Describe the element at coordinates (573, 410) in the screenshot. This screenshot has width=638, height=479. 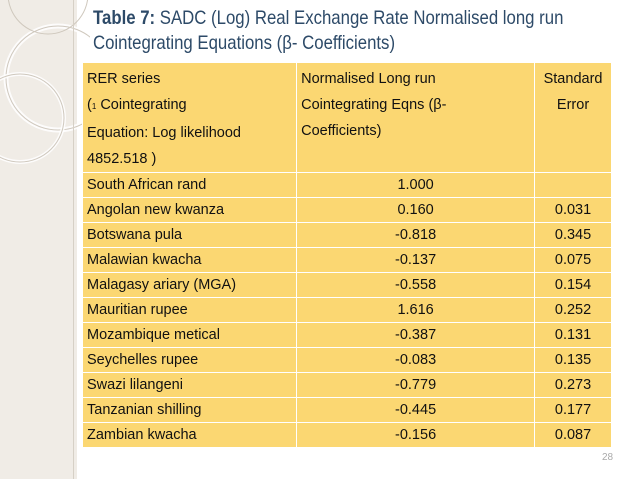
I see `cell-standard-error: 0.177` at that location.